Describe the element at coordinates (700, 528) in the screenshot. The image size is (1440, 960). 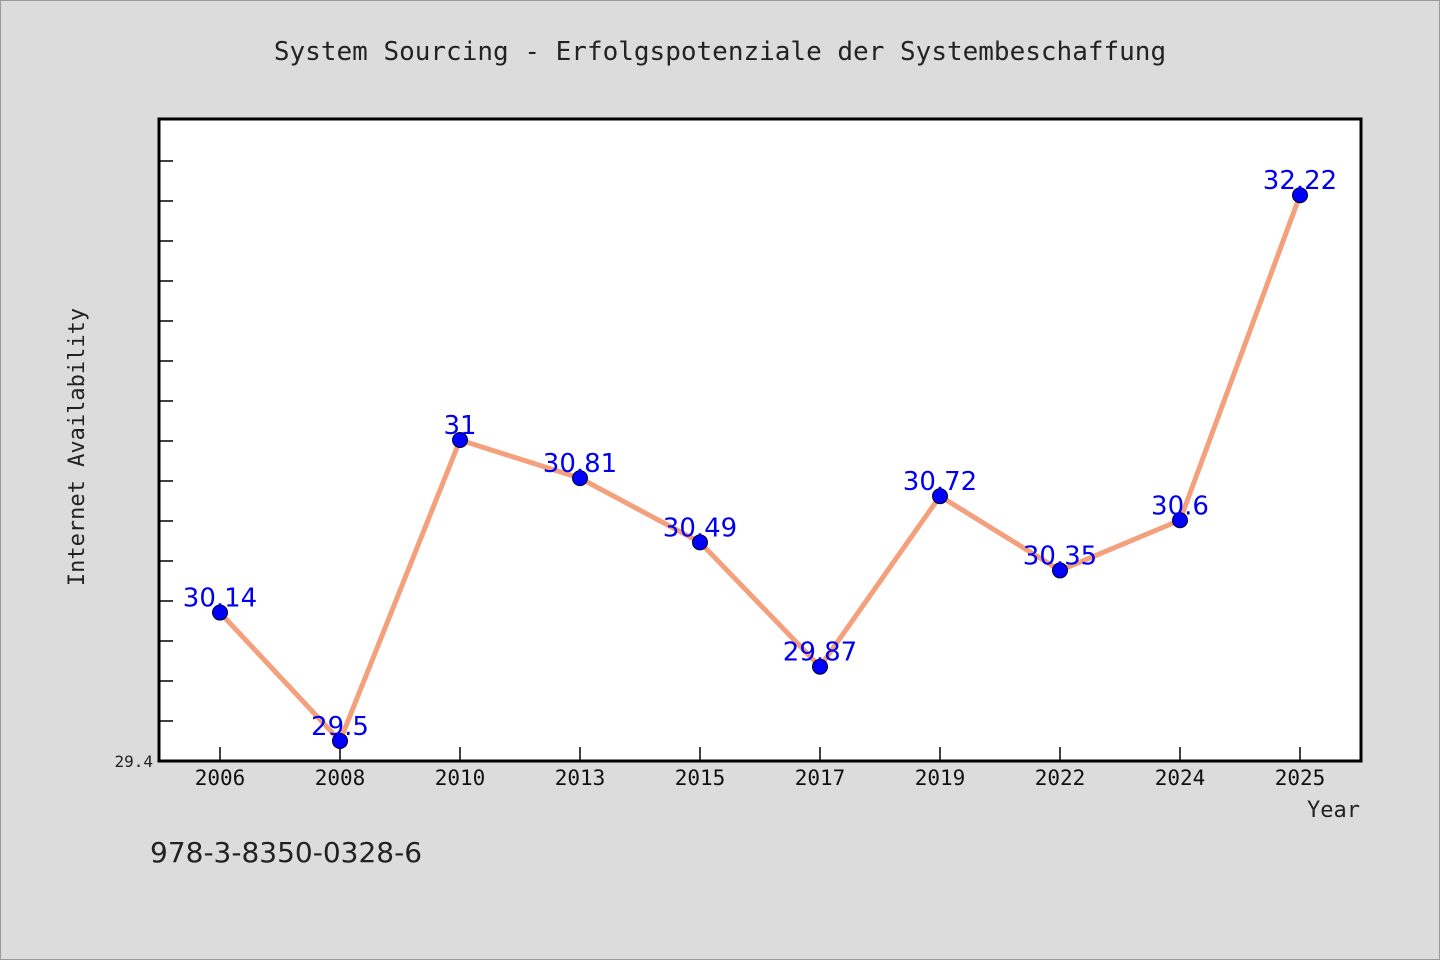
I see `data-label: 30.49` at that location.